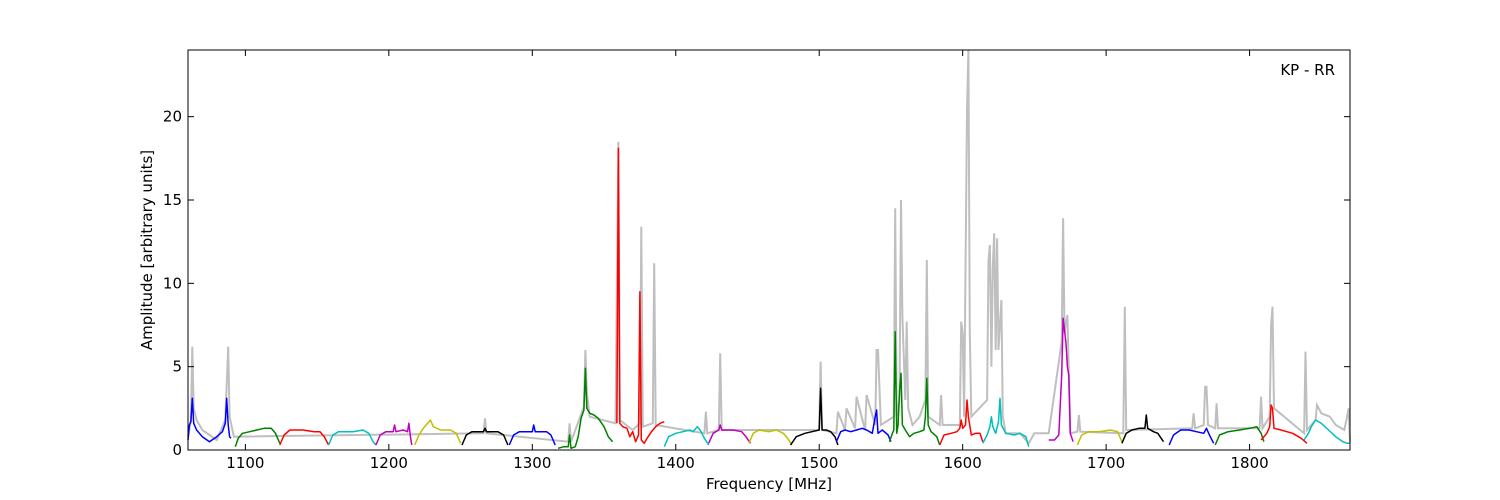  What do you see at coordinates (532, 463) in the screenshot?
I see `x-tick-label: 1300` at bounding box center [532, 463].